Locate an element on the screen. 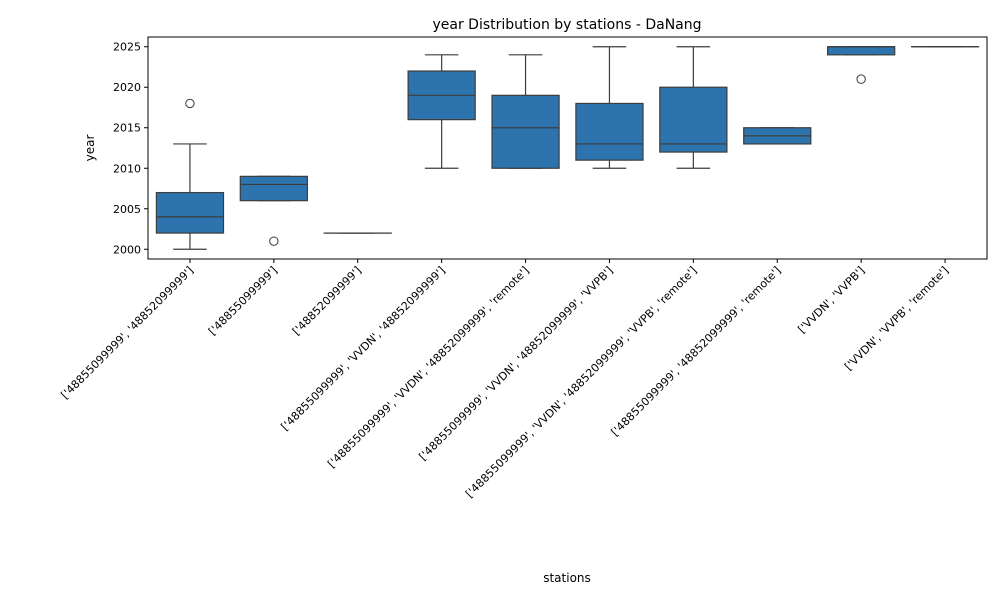  box-2-iqr-box is located at coordinates (274, 188).